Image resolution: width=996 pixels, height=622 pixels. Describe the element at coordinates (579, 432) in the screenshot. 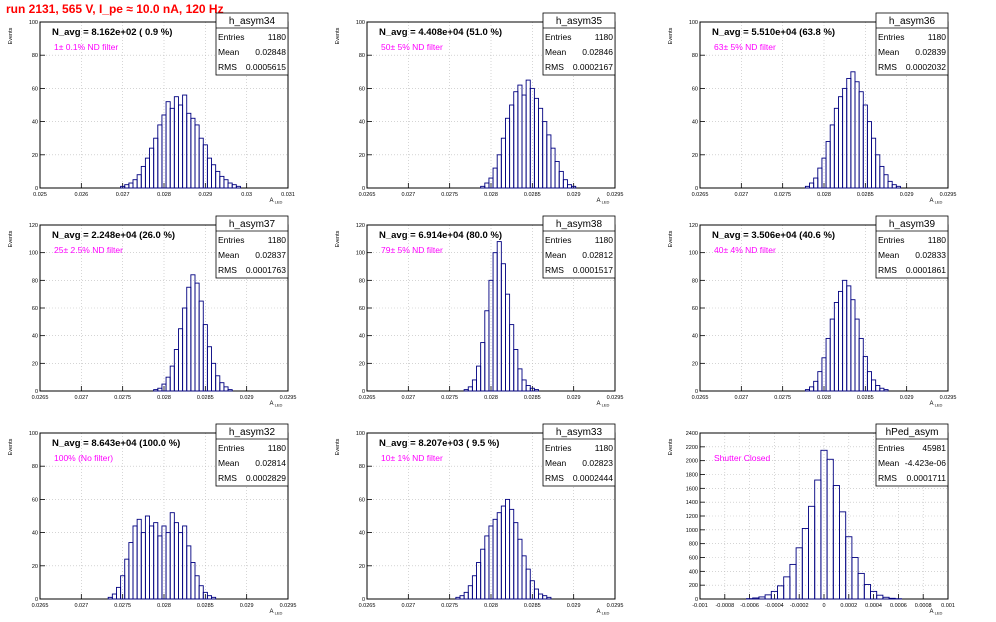

I see `stats-title: h_asym33` at that location.